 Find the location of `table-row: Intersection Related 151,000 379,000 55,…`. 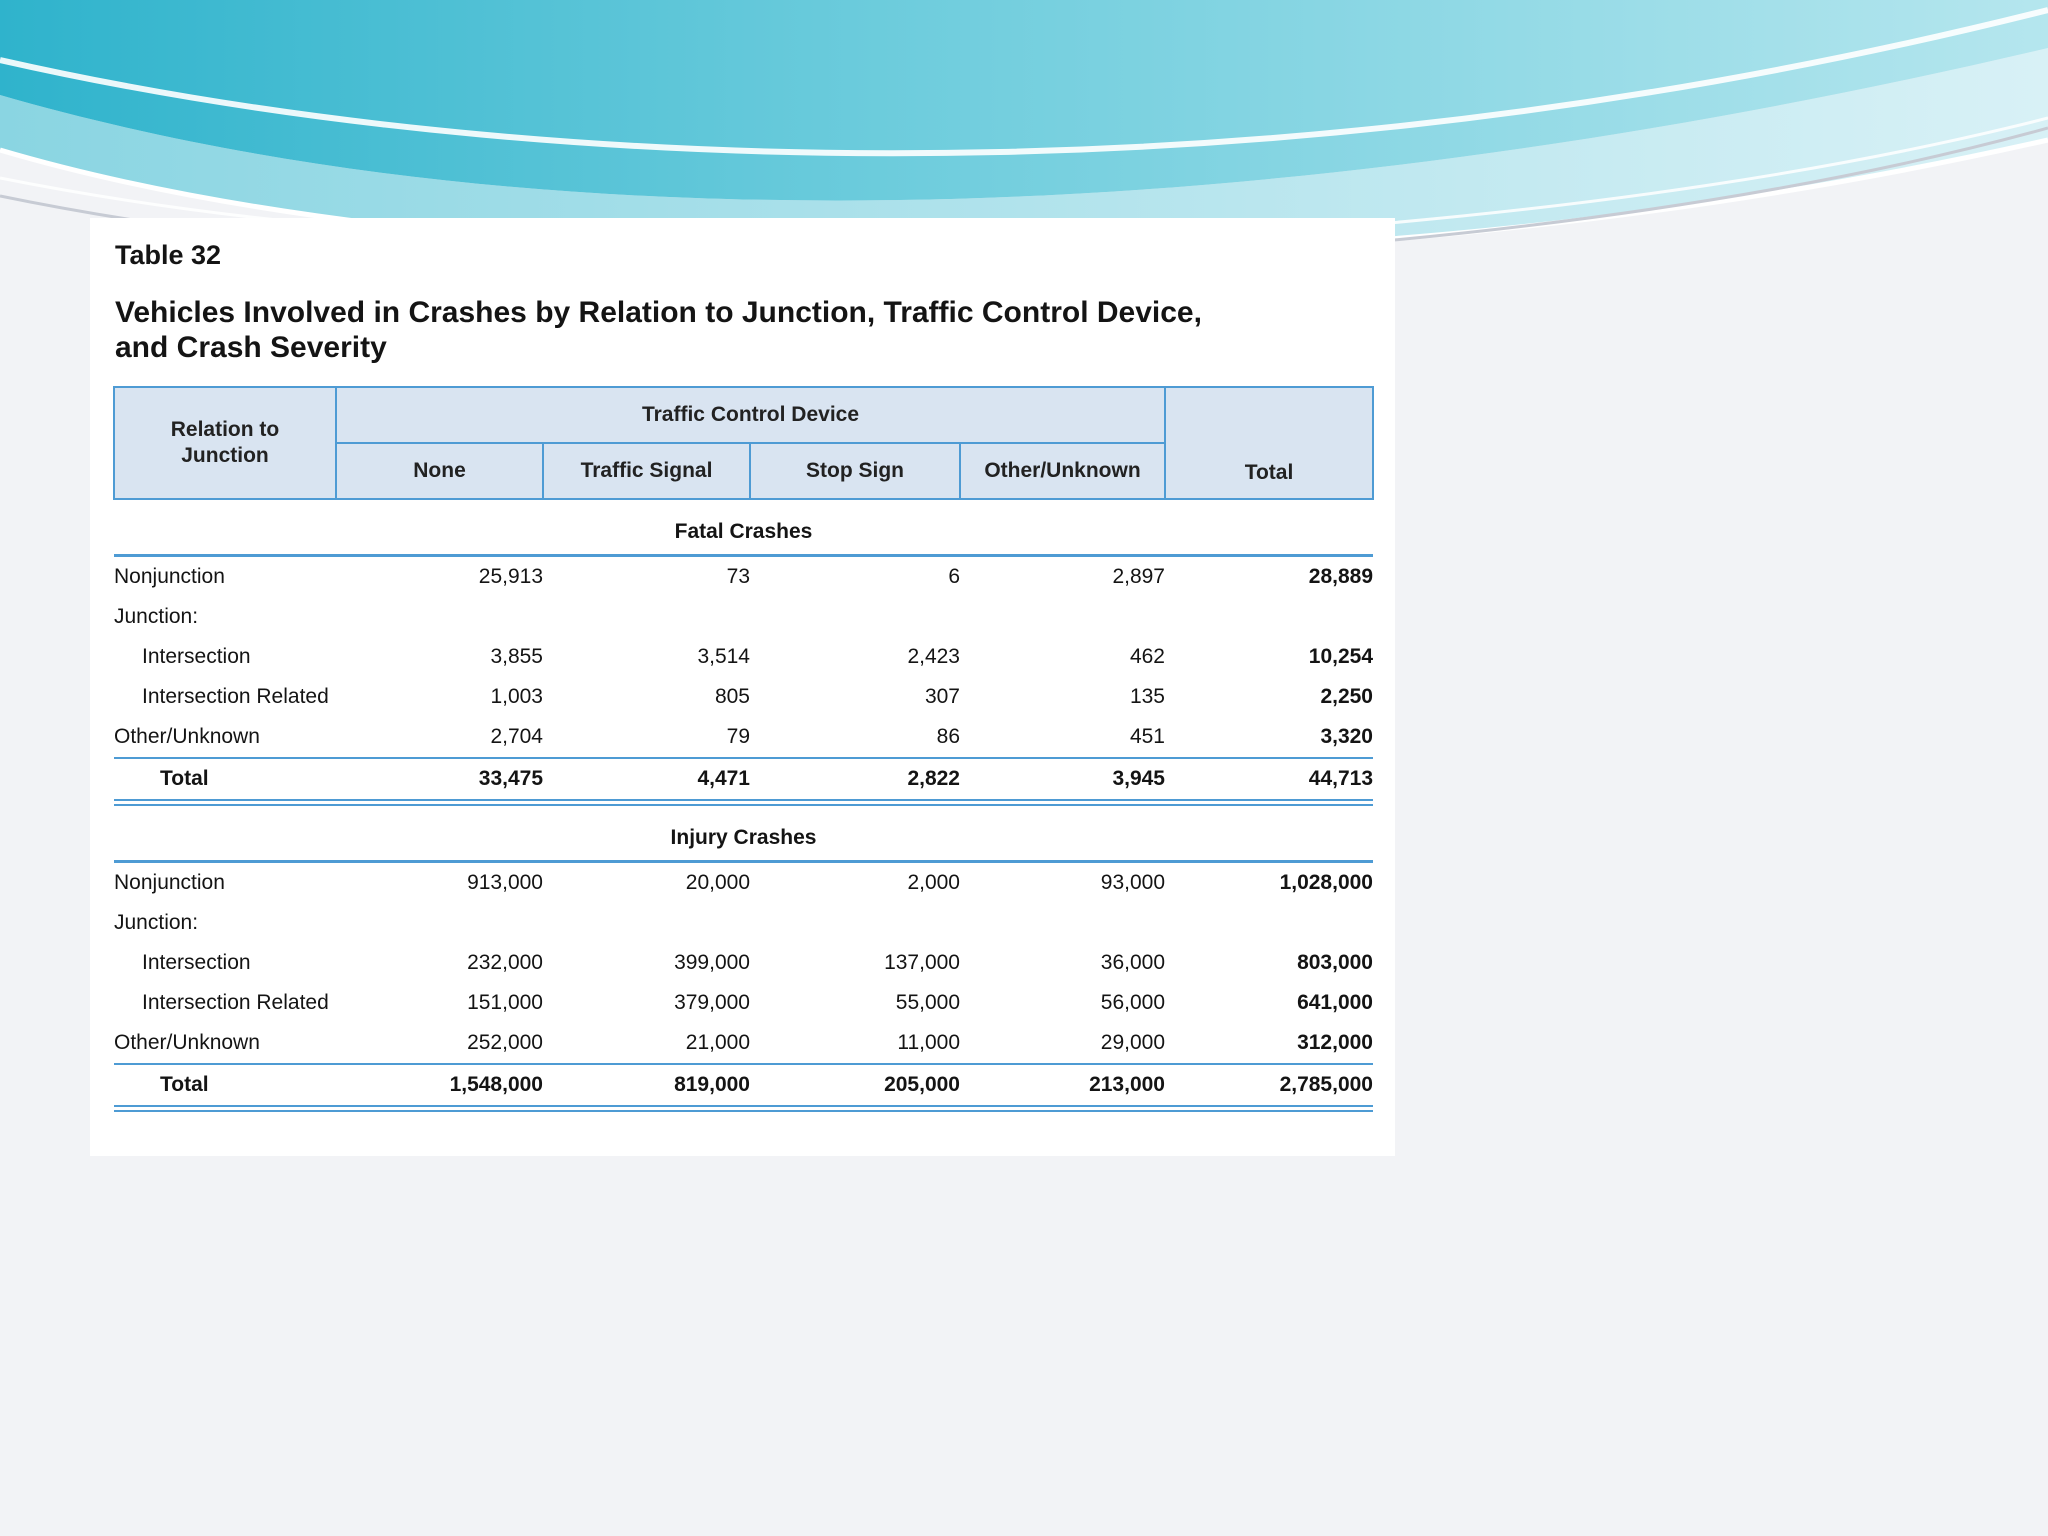

table-row: Intersection Related 151,000 379,000 55,… is located at coordinates (743, 1003).